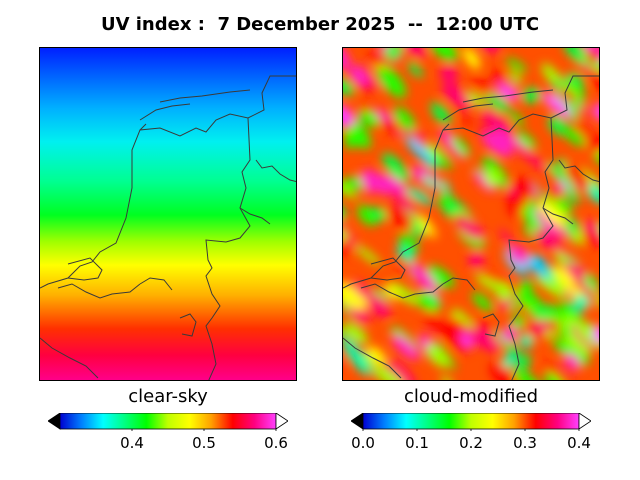 The height and width of the screenshot is (480, 640). Describe the element at coordinates (525, 443) in the screenshot. I see `colorbar-tick-label: 0.3` at that location.